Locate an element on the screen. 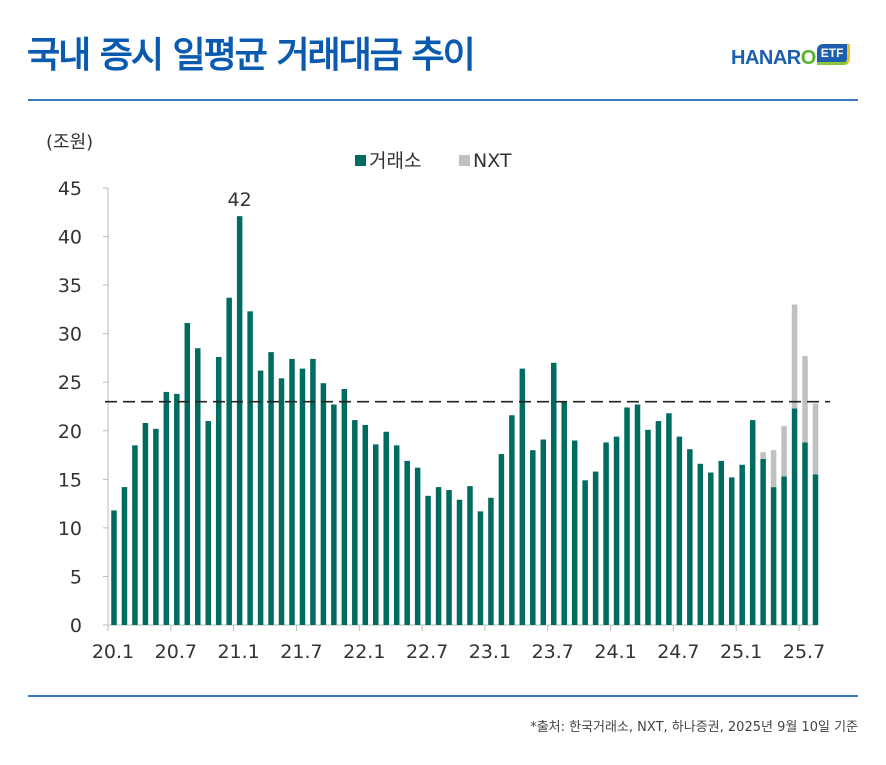 The width and height of the screenshot is (886, 765). x-tick-label: 21.7 is located at coordinates (301, 652).